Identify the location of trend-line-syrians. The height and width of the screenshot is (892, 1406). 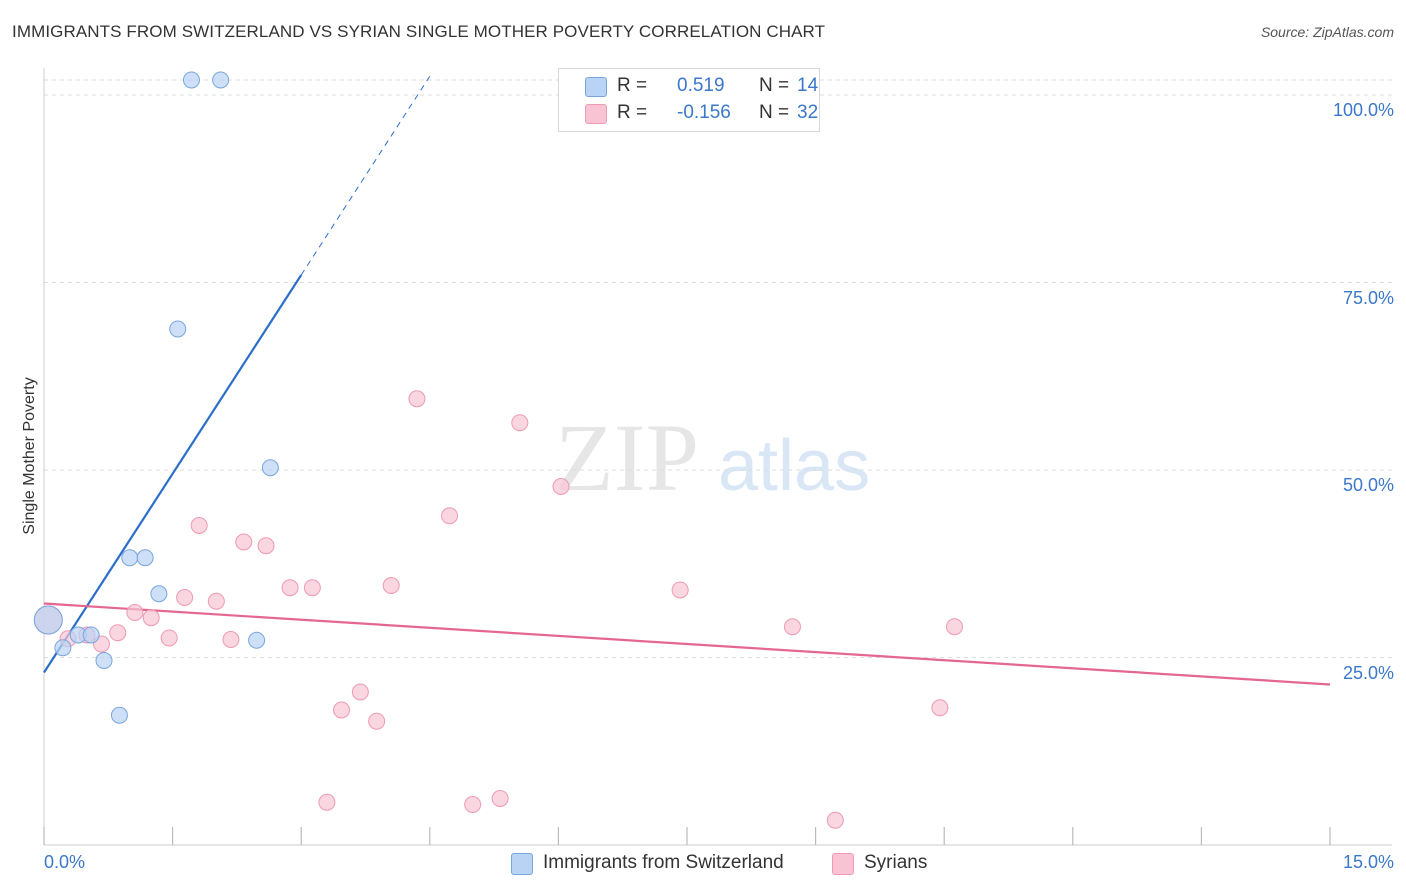
(687, 644).